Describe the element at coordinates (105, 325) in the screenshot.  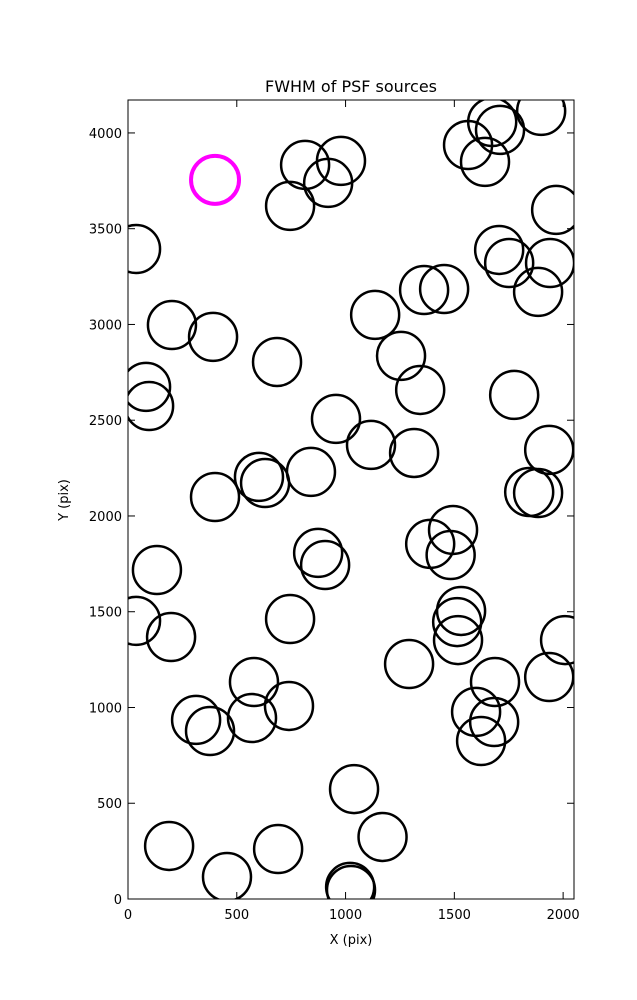
I see `y-tick-label: 3000` at that location.